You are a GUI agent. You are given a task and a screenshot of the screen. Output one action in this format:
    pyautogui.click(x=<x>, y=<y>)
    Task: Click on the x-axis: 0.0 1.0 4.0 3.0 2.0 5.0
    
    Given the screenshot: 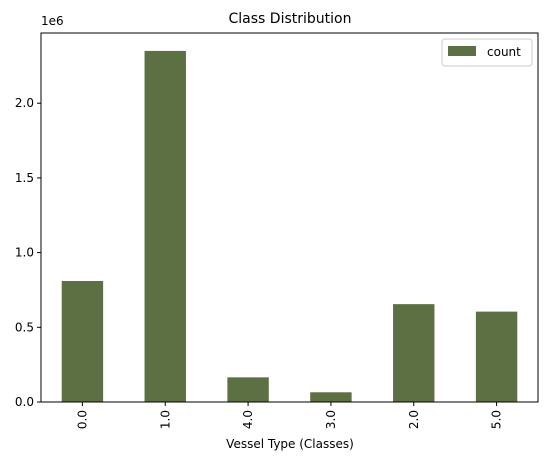 What is the action you would take?
    pyautogui.click(x=289, y=415)
    